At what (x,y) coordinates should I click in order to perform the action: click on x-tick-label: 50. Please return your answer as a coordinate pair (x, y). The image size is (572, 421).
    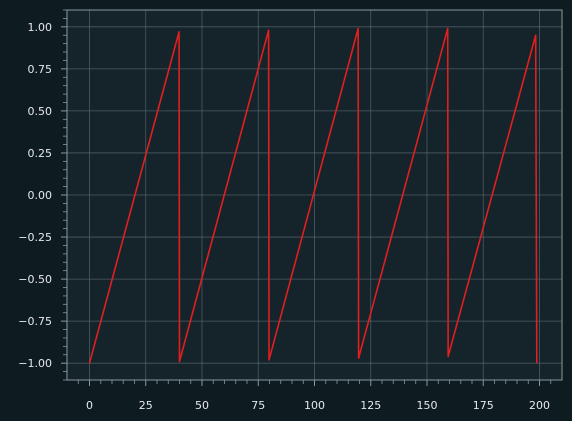
    Looking at the image, I should click on (202, 405).